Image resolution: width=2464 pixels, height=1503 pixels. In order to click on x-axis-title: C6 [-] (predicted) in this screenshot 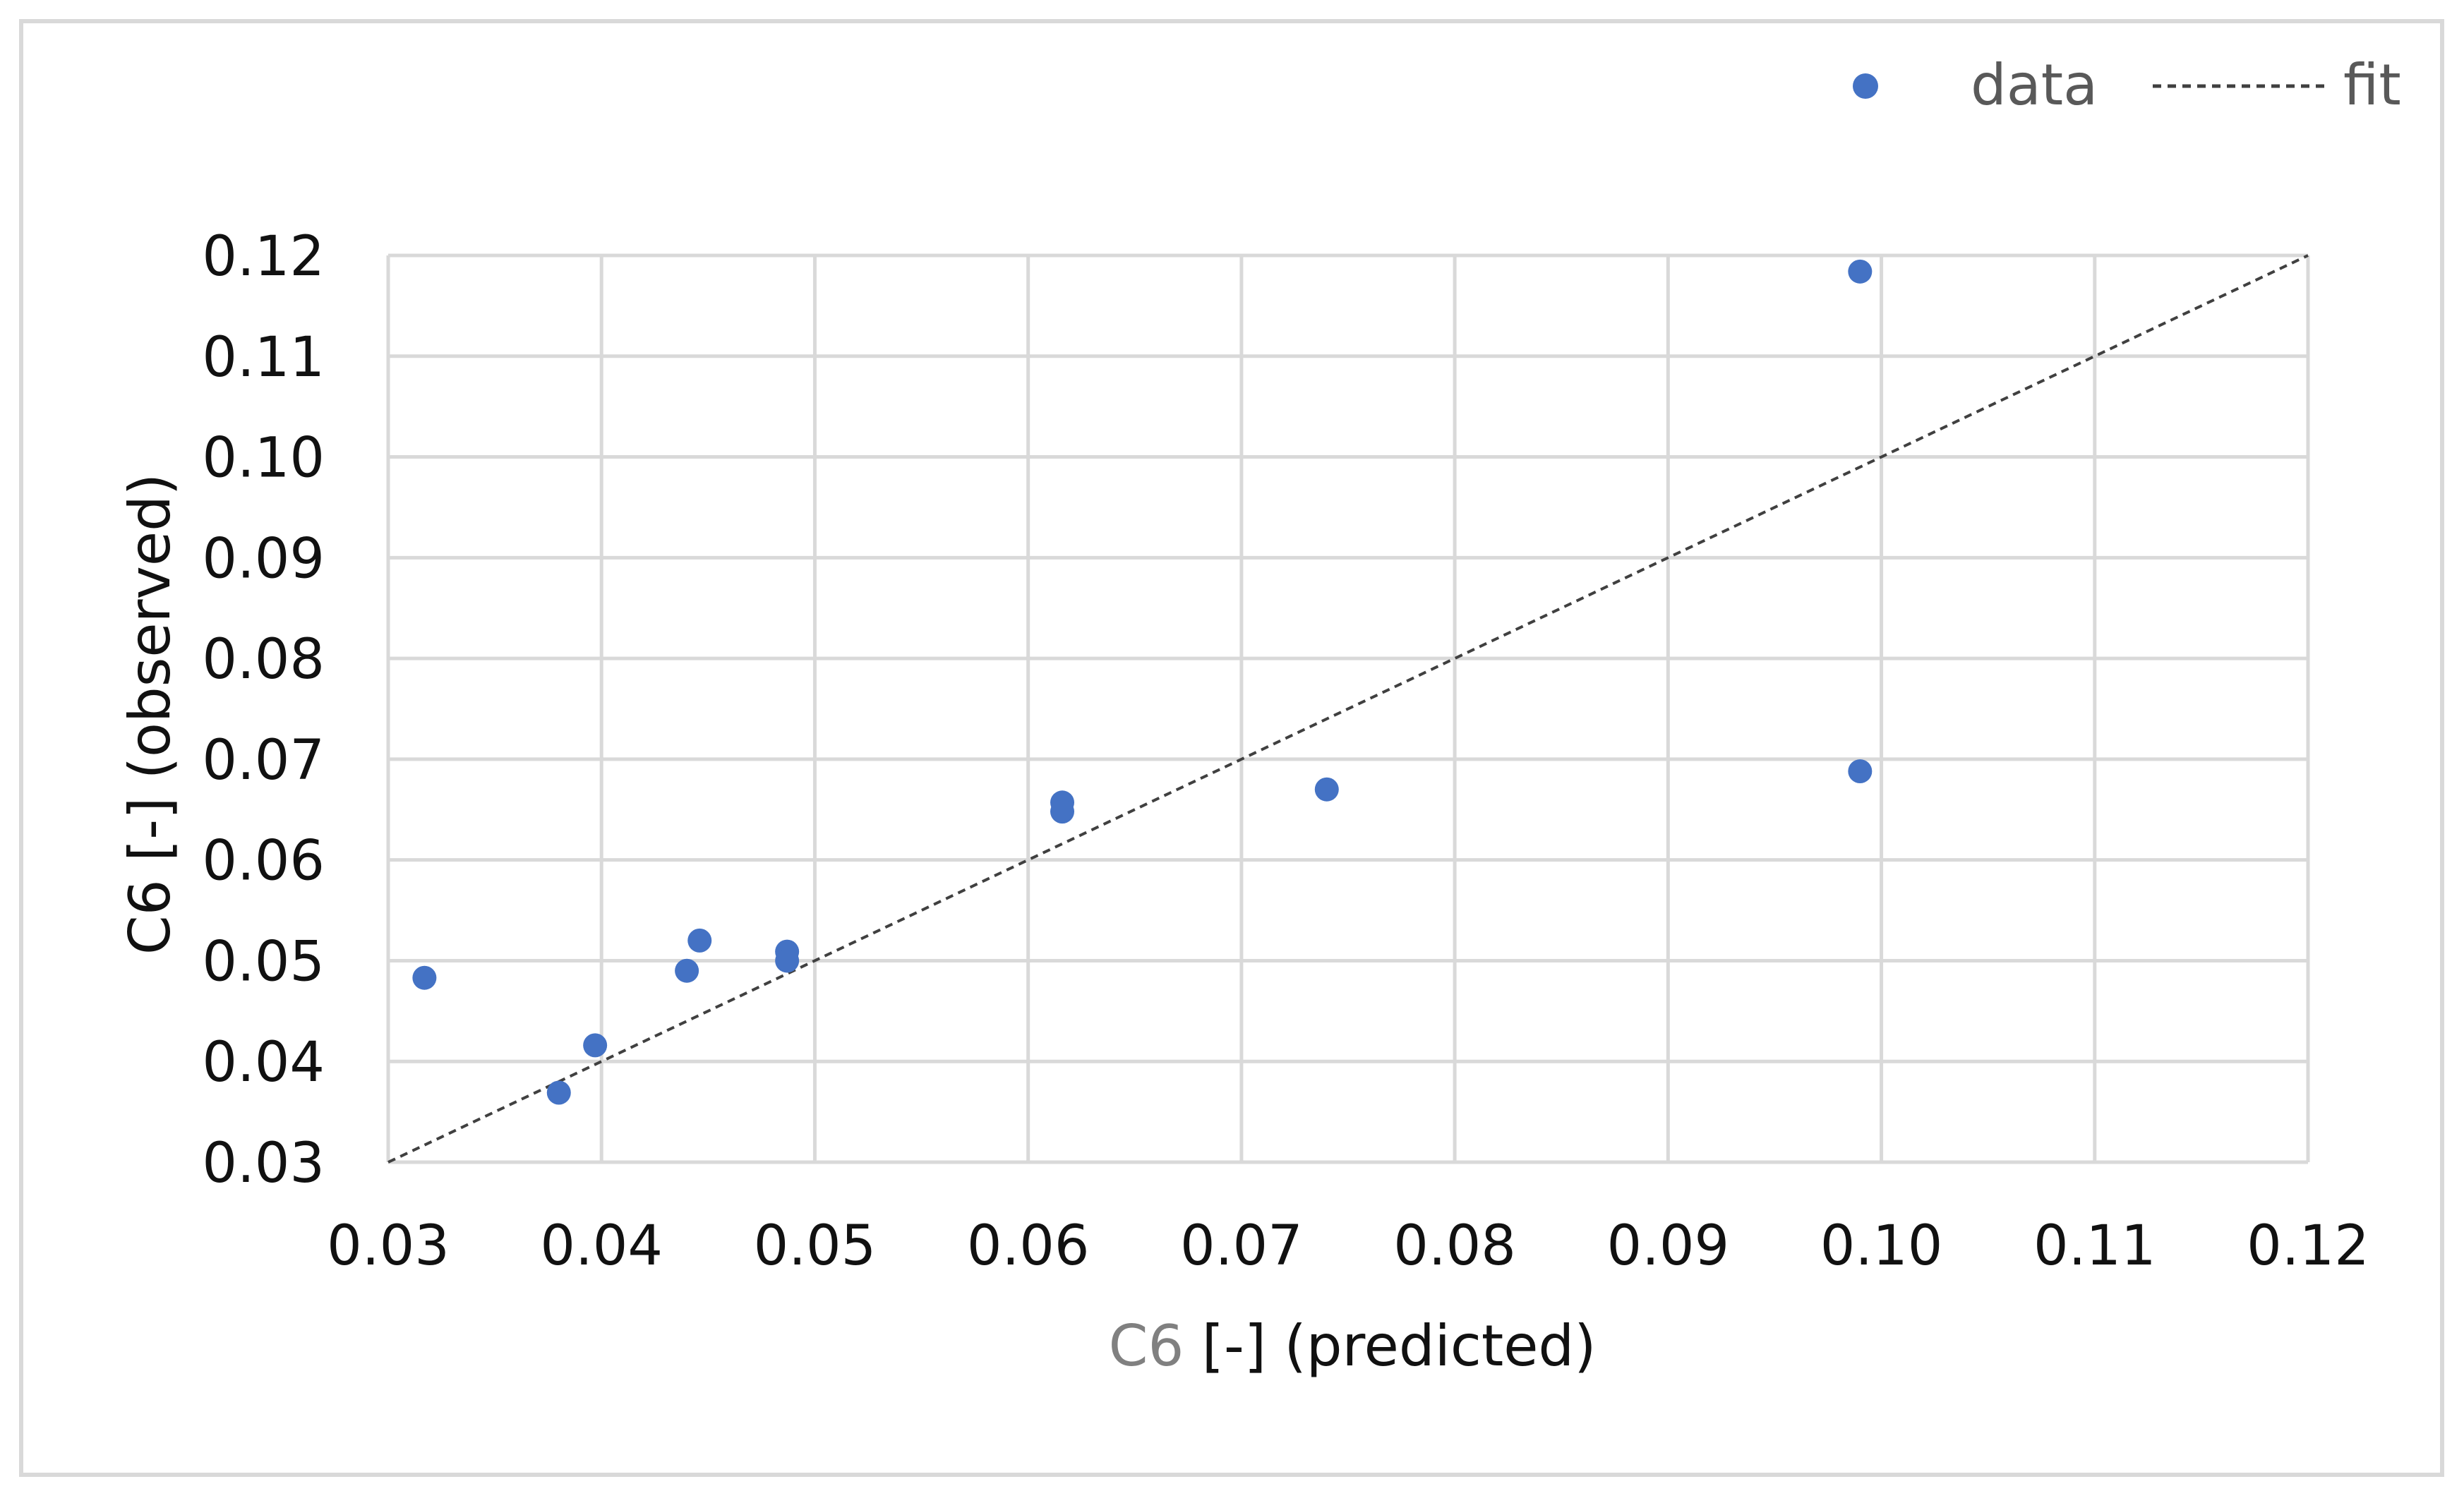, I will do `click(1353, 1346)`.